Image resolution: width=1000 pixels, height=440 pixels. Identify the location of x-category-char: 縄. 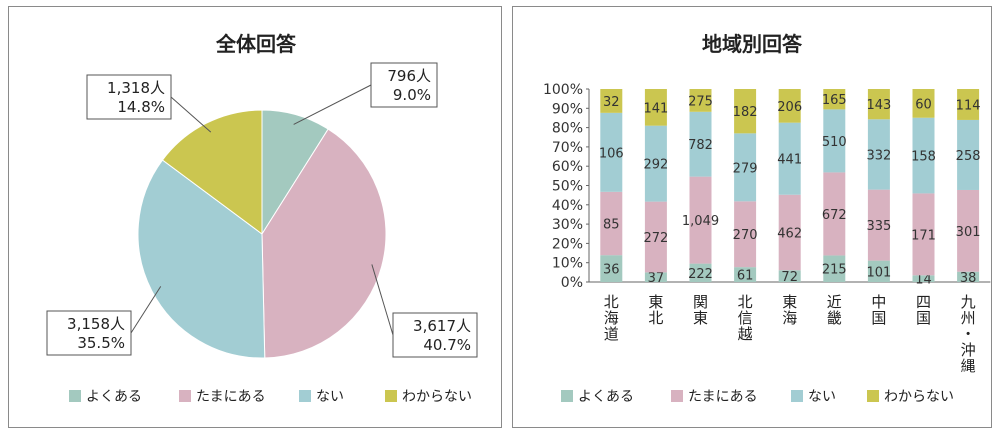
(968, 366).